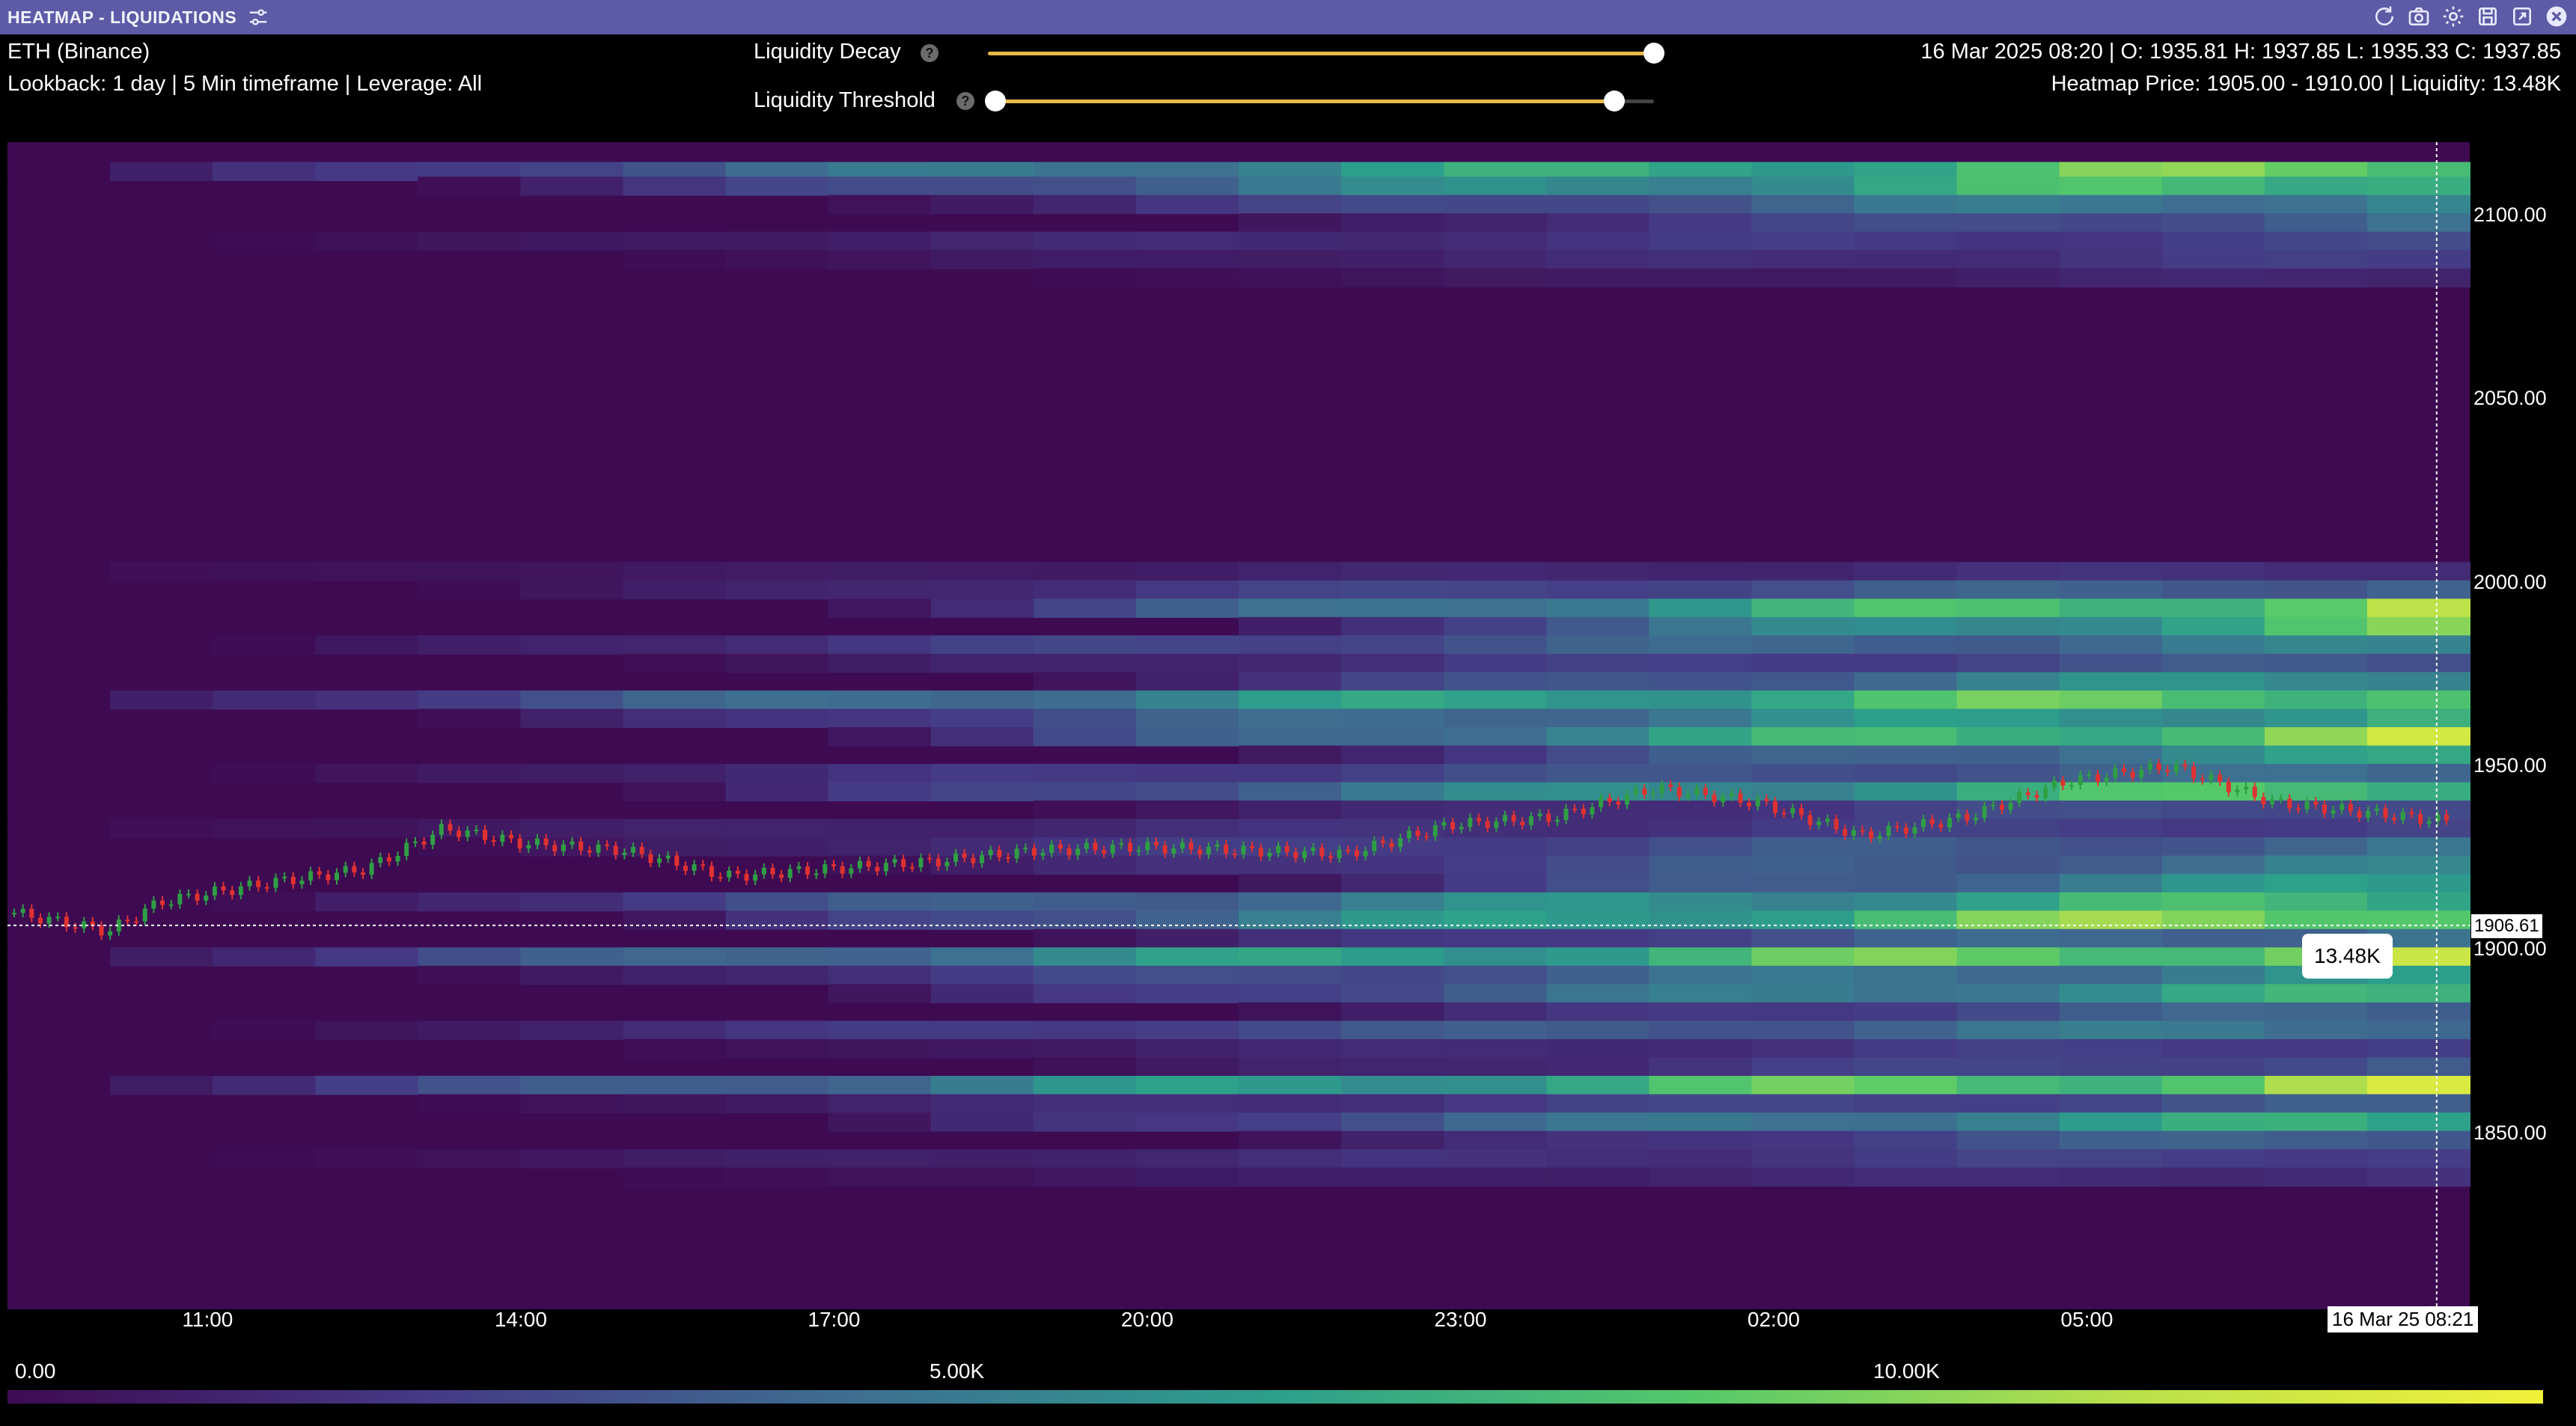  What do you see at coordinates (1906, 1371) in the screenshot?
I see `legend-label-max: 10.00K` at bounding box center [1906, 1371].